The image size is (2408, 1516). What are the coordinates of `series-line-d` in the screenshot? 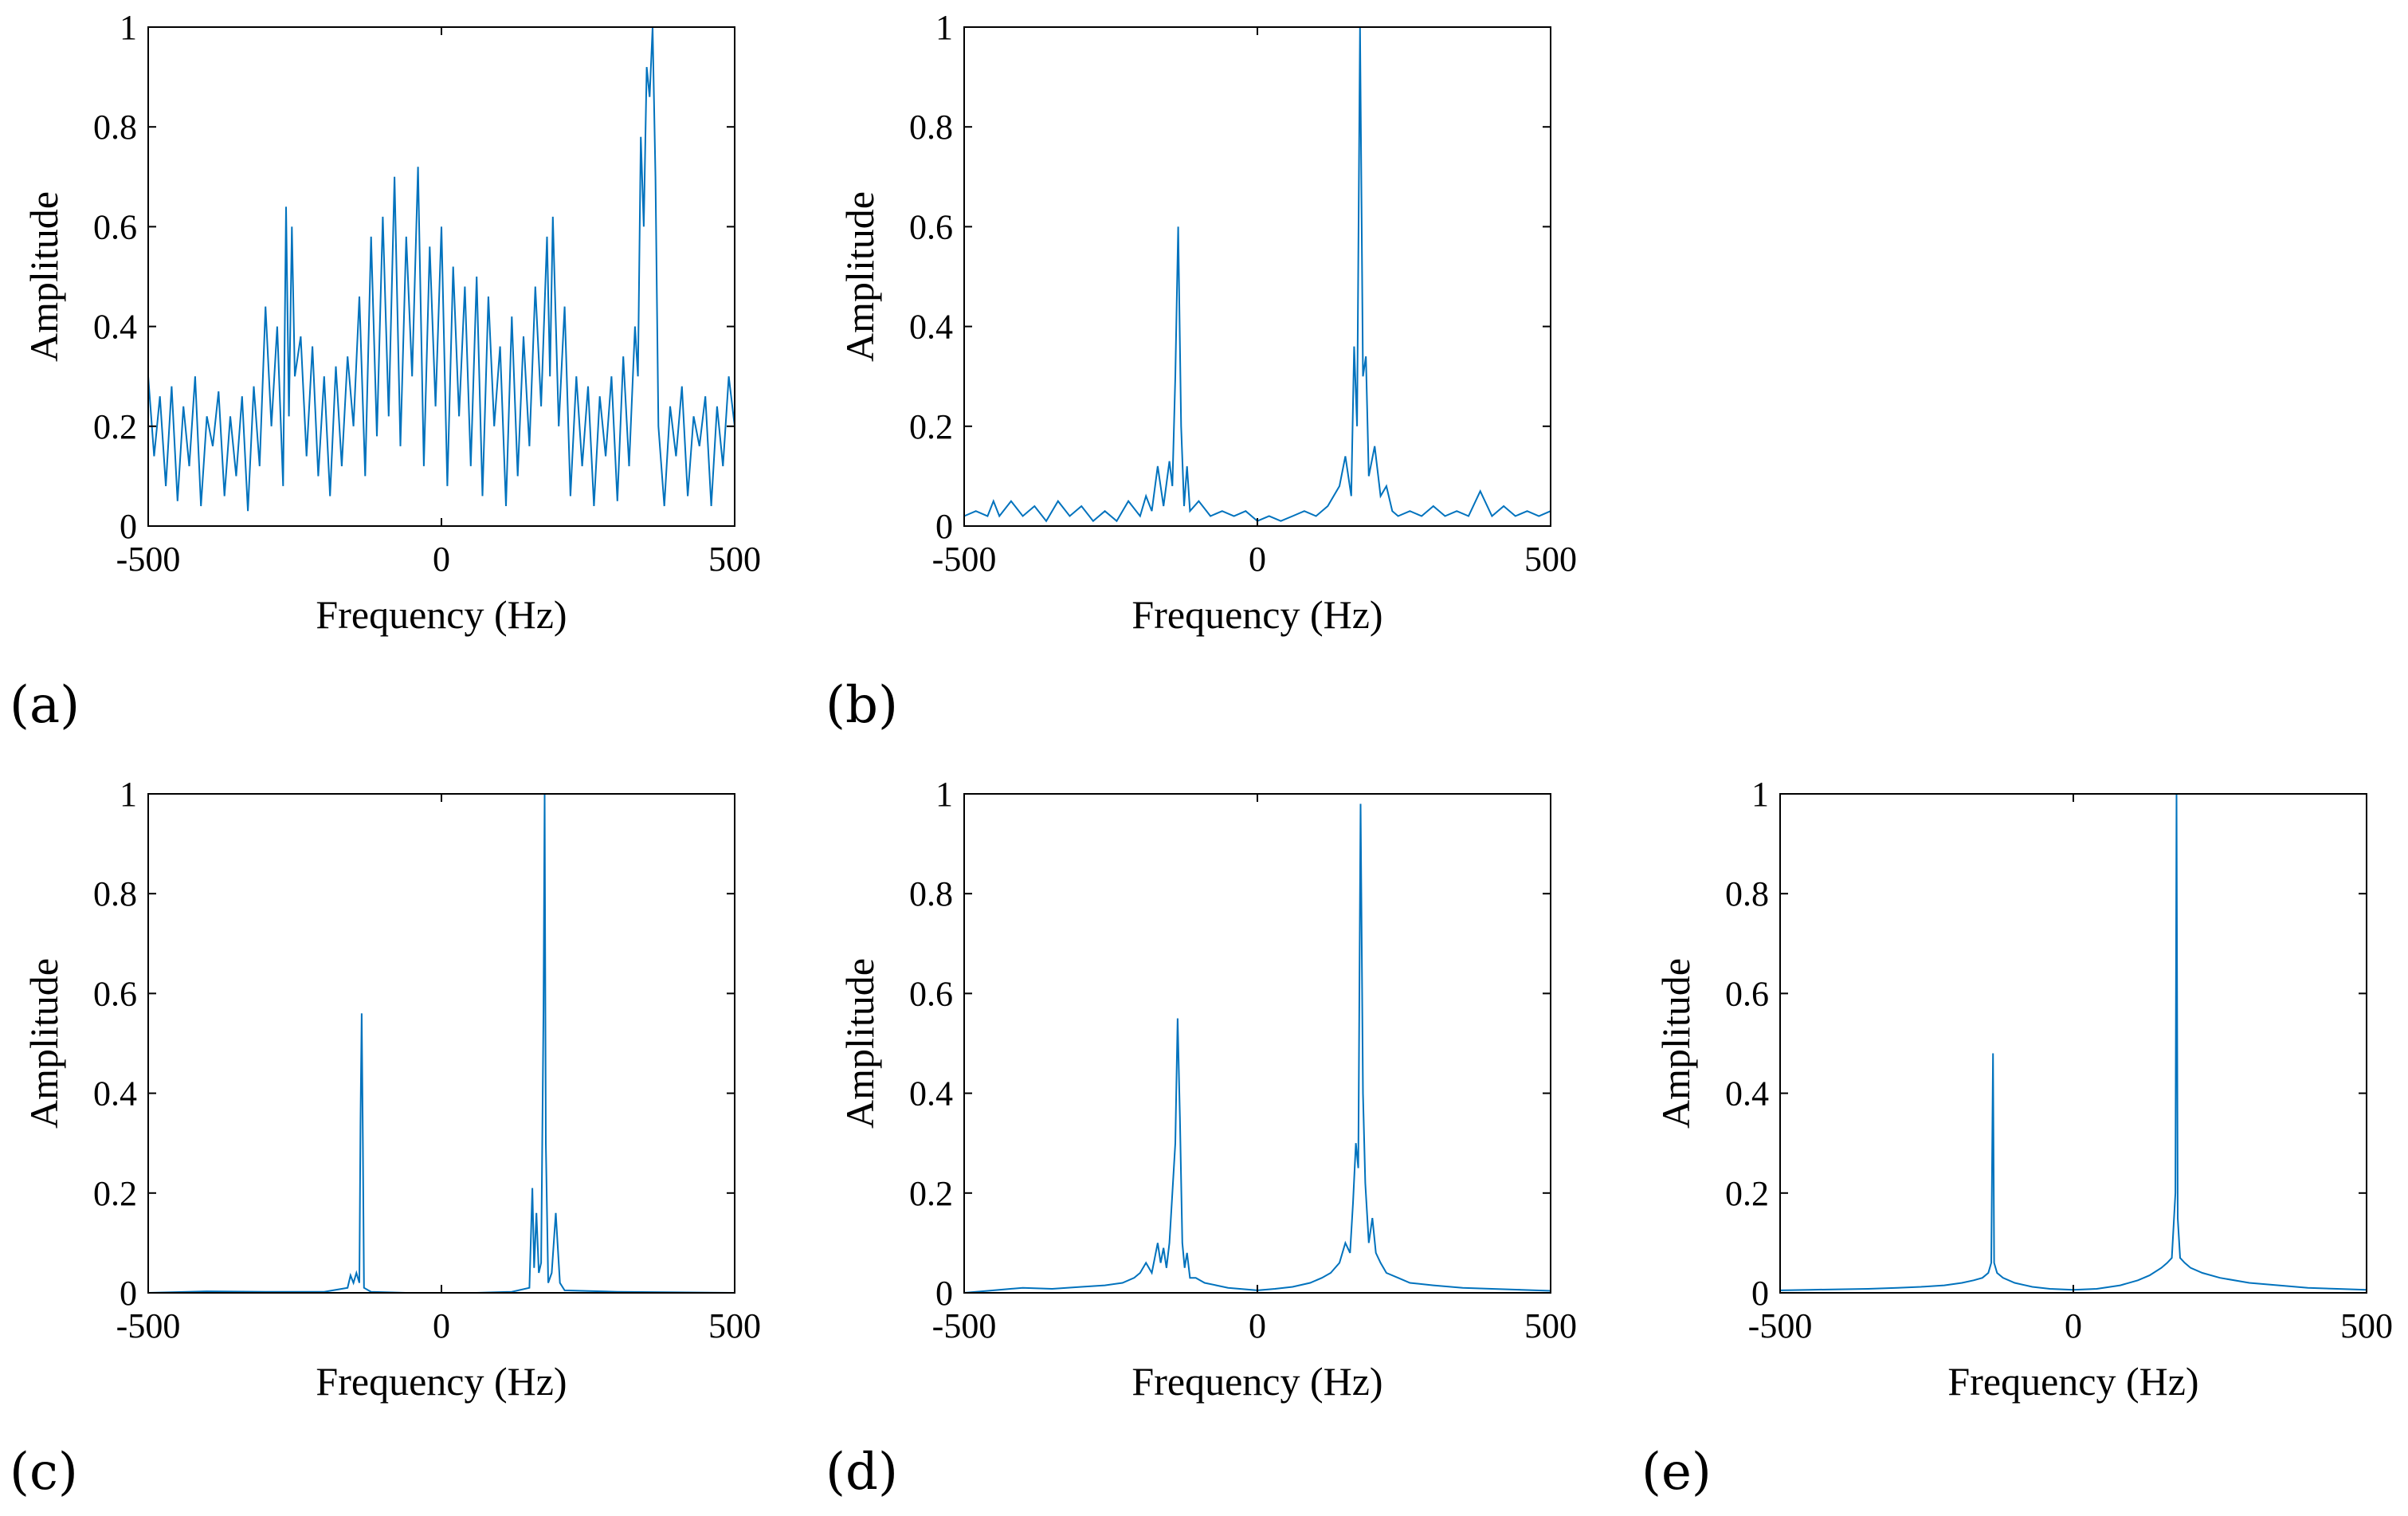 It's located at (1257, 1048).